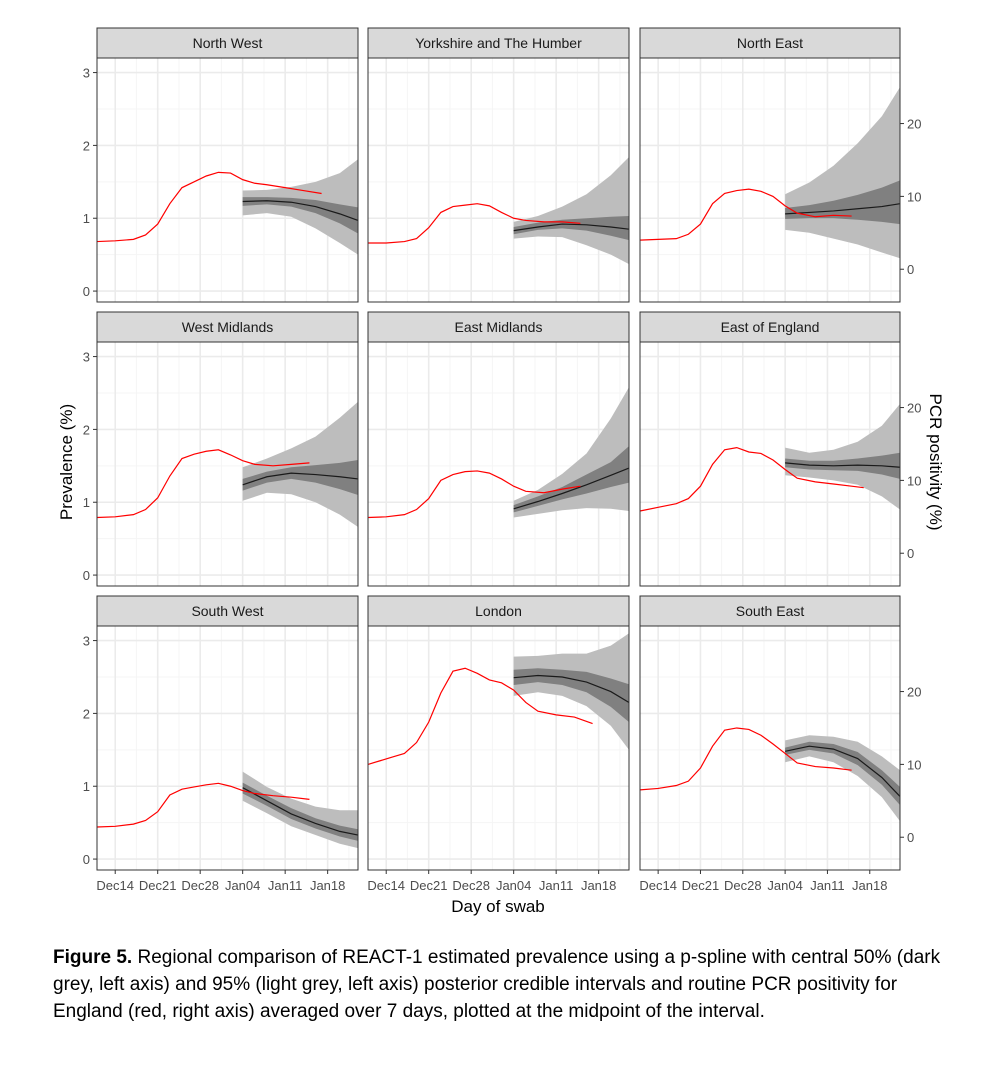  Describe the element at coordinates (499, 327) in the screenshot. I see `facet-title: East Midlands` at that location.